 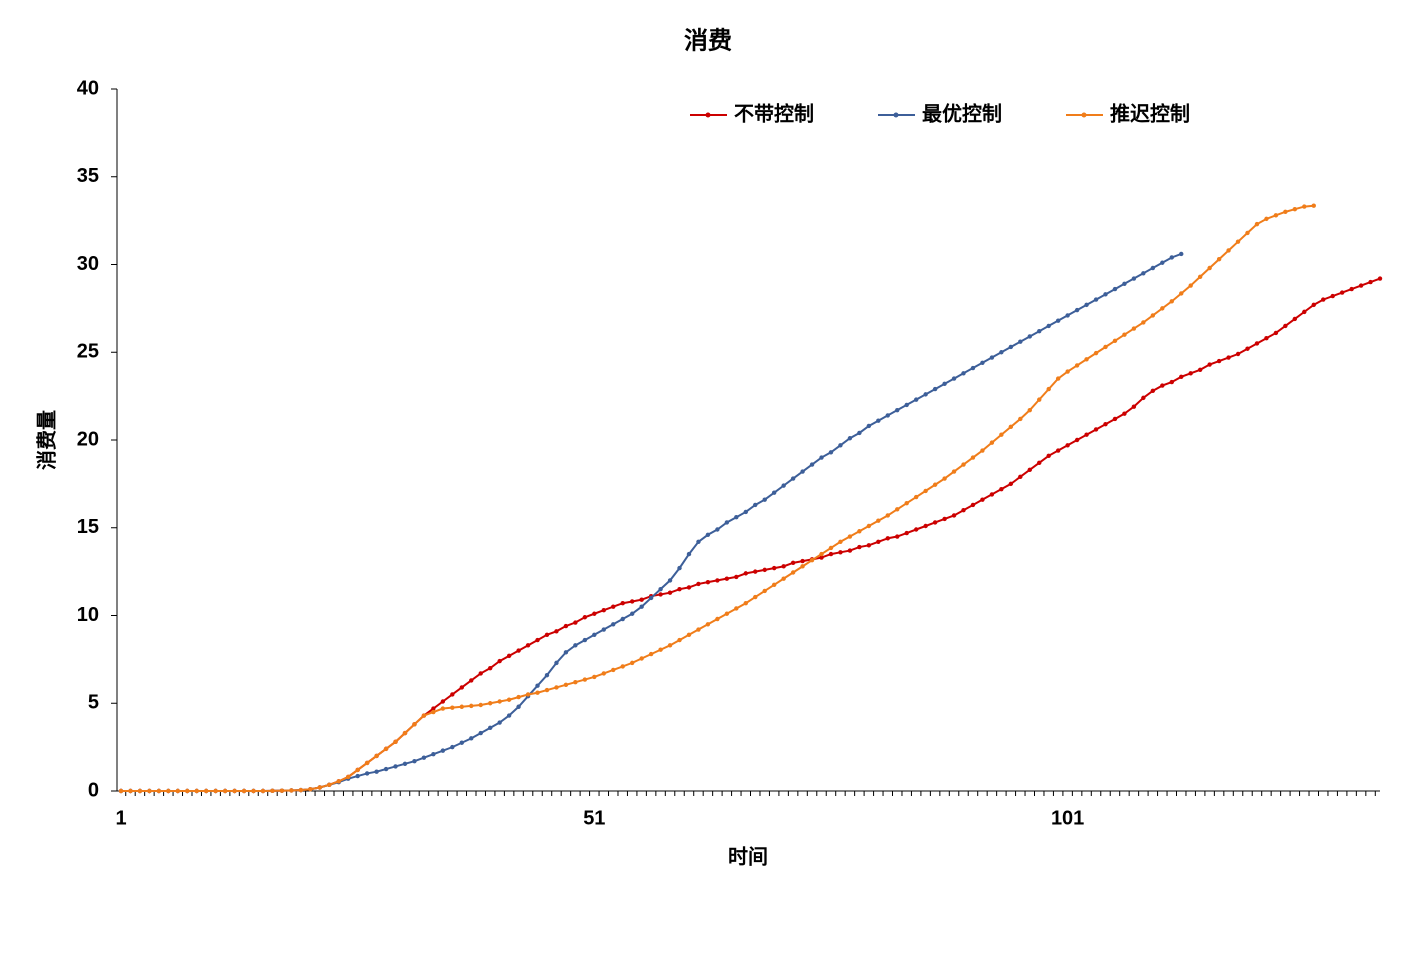 What do you see at coordinates (93, 790) in the screenshot?
I see `y-tick-label: 0` at bounding box center [93, 790].